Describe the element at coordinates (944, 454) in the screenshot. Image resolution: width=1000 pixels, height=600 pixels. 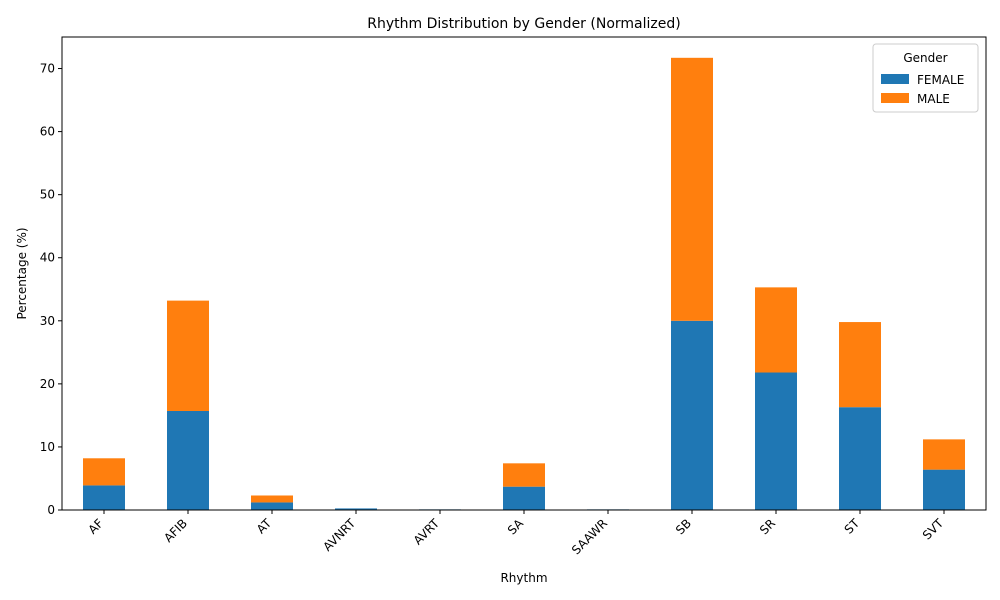
I see `bar-male-svt` at that location.